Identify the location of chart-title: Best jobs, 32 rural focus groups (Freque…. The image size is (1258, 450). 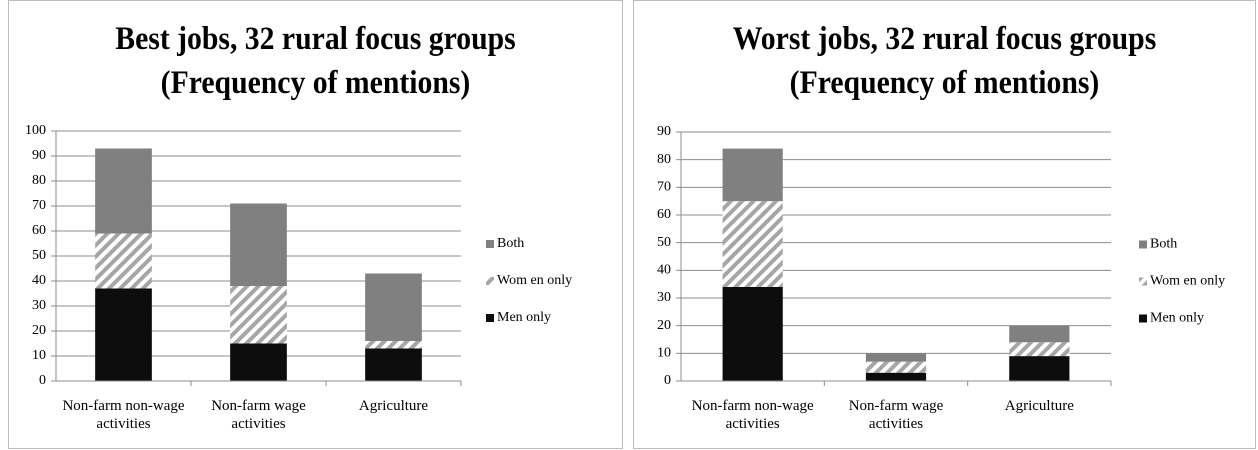
(315, 61).